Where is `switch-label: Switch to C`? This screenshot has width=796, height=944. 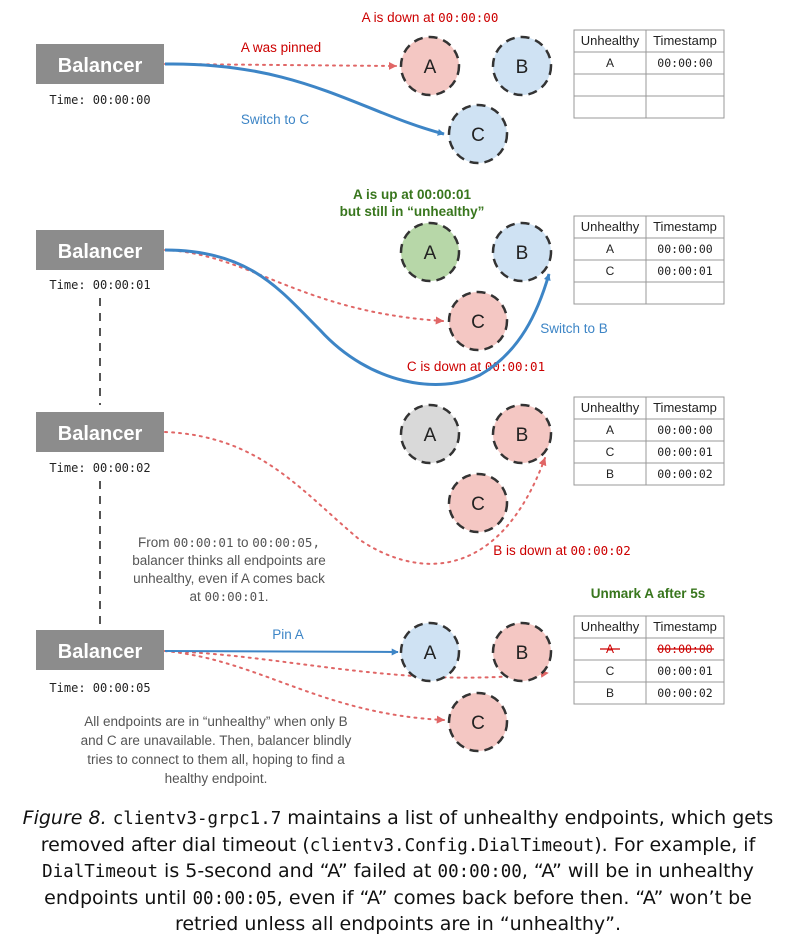 switch-label: Switch to C is located at coordinates (275, 119).